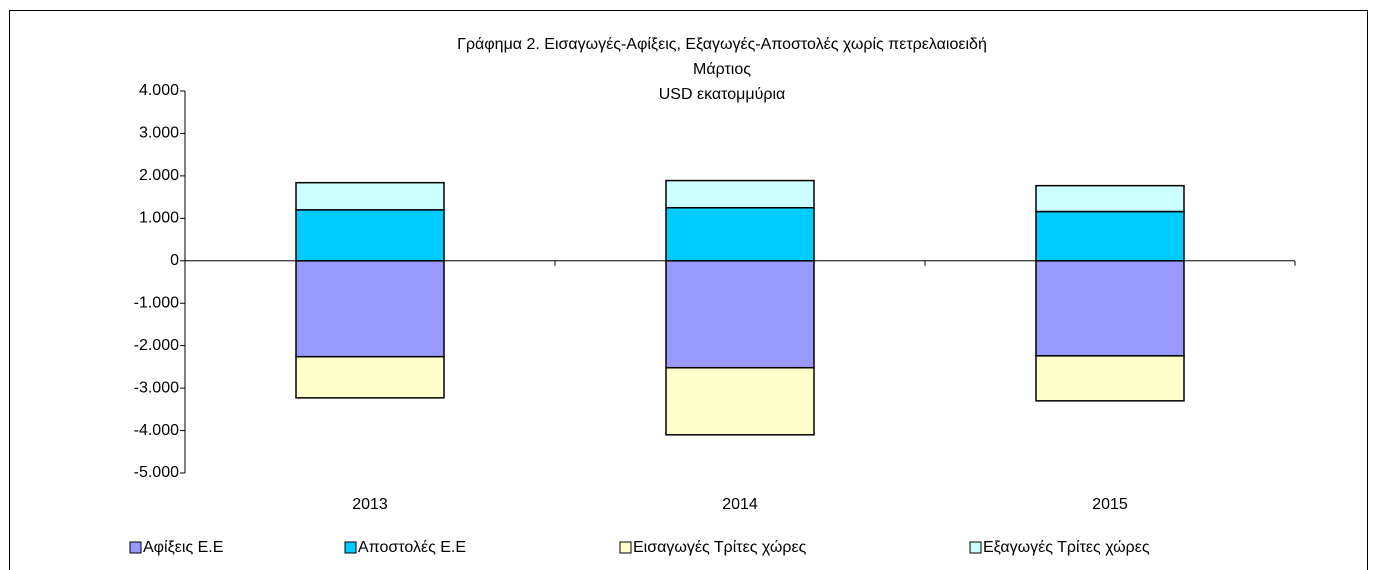  Describe the element at coordinates (183, 547) in the screenshot. I see `legend-label: Αφίξεις Ε.Ε` at that location.